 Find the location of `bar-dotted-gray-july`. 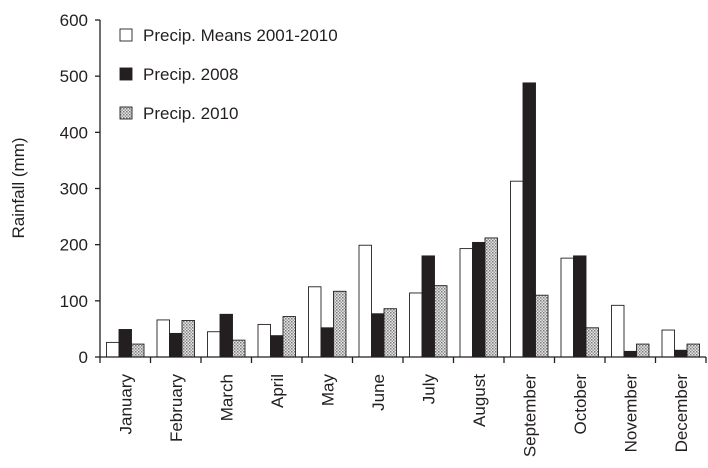

bar-dotted-gray-july is located at coordinates (441, 321).